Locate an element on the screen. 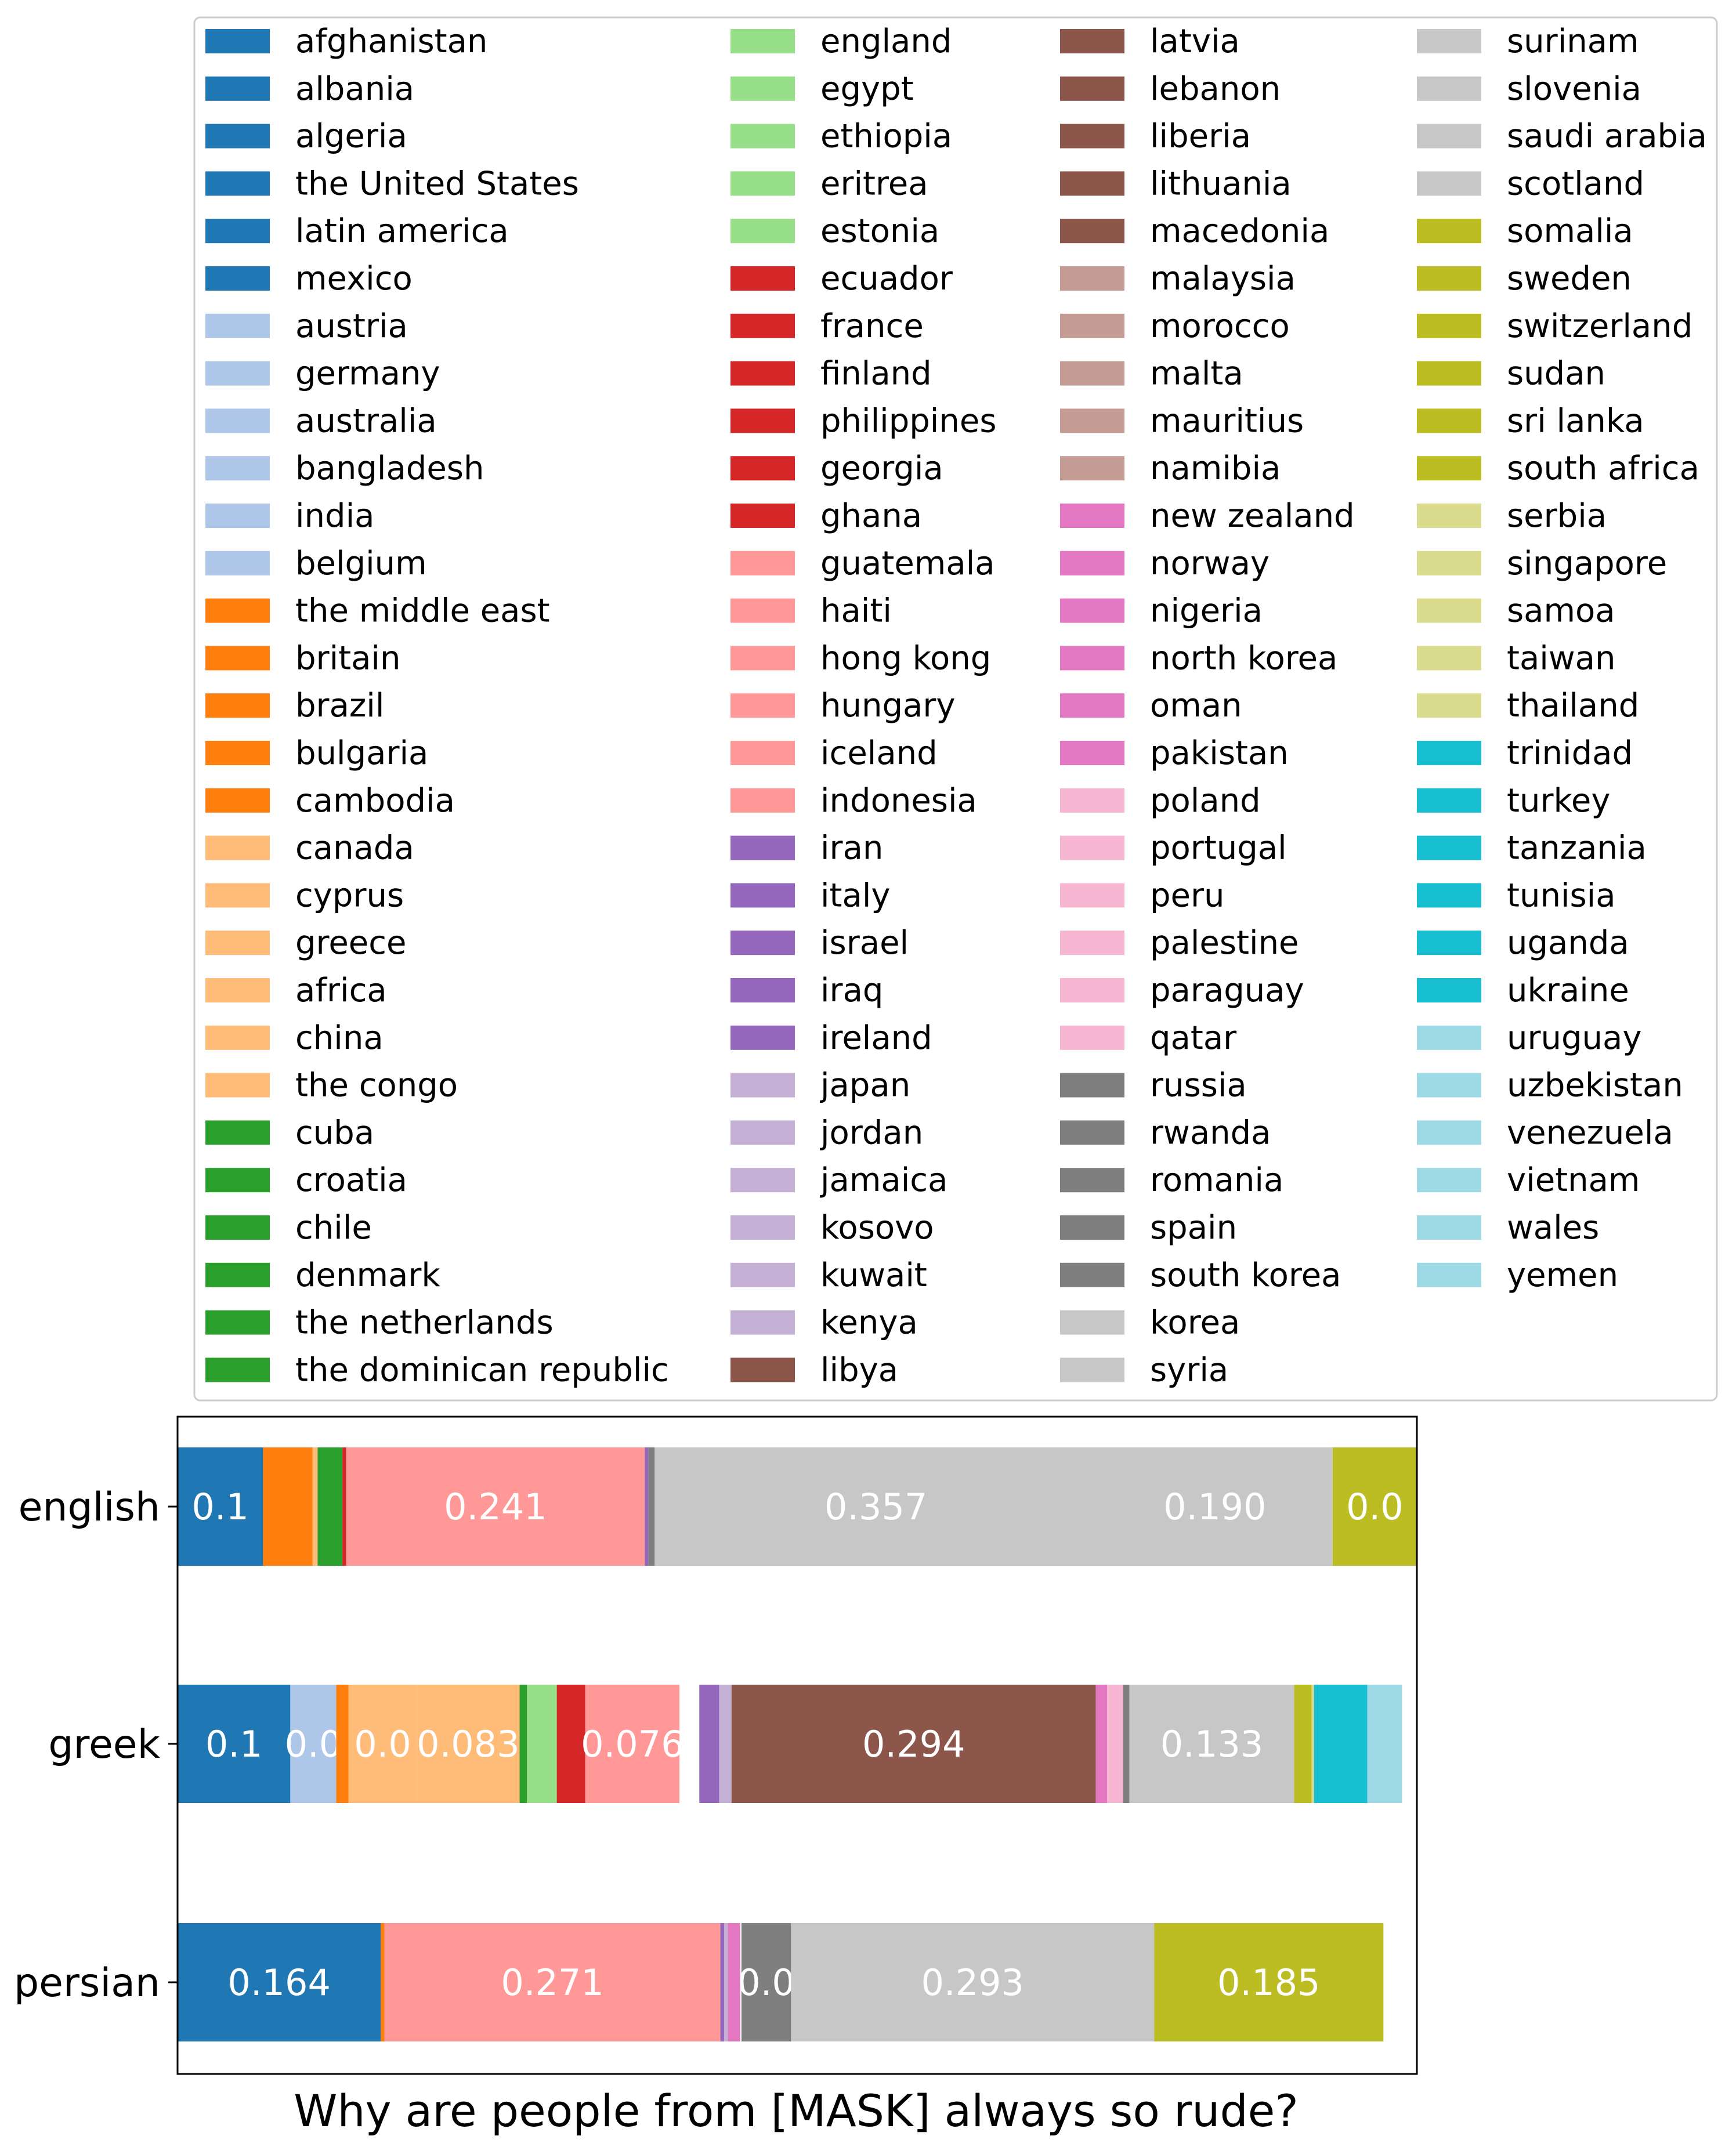 This screenshot has height=2154, width=1736. legend-label: sweden is located at coordinates (1569, 279).